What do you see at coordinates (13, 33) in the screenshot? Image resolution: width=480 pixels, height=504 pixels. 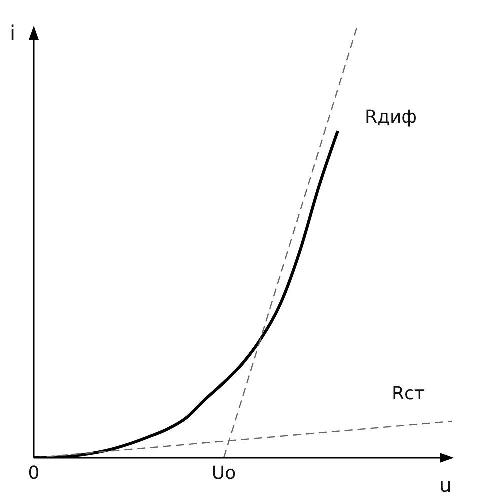 I see `y-axis-title: i` at bounding box center [13, 33].